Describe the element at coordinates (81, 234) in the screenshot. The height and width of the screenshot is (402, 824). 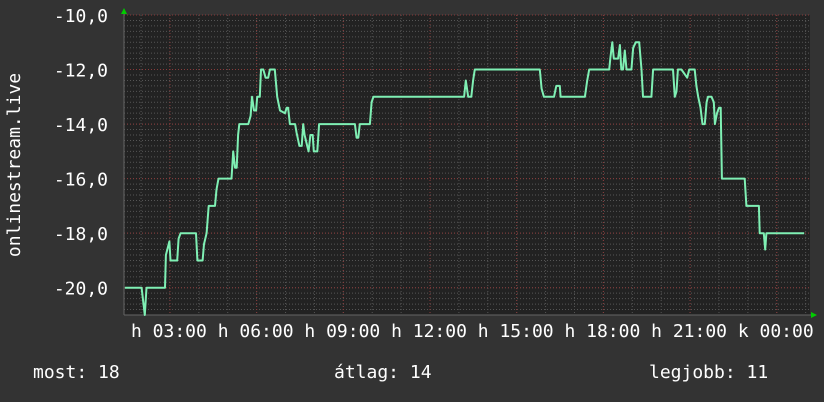
I see `y-tick-label: -18,0` at that location.